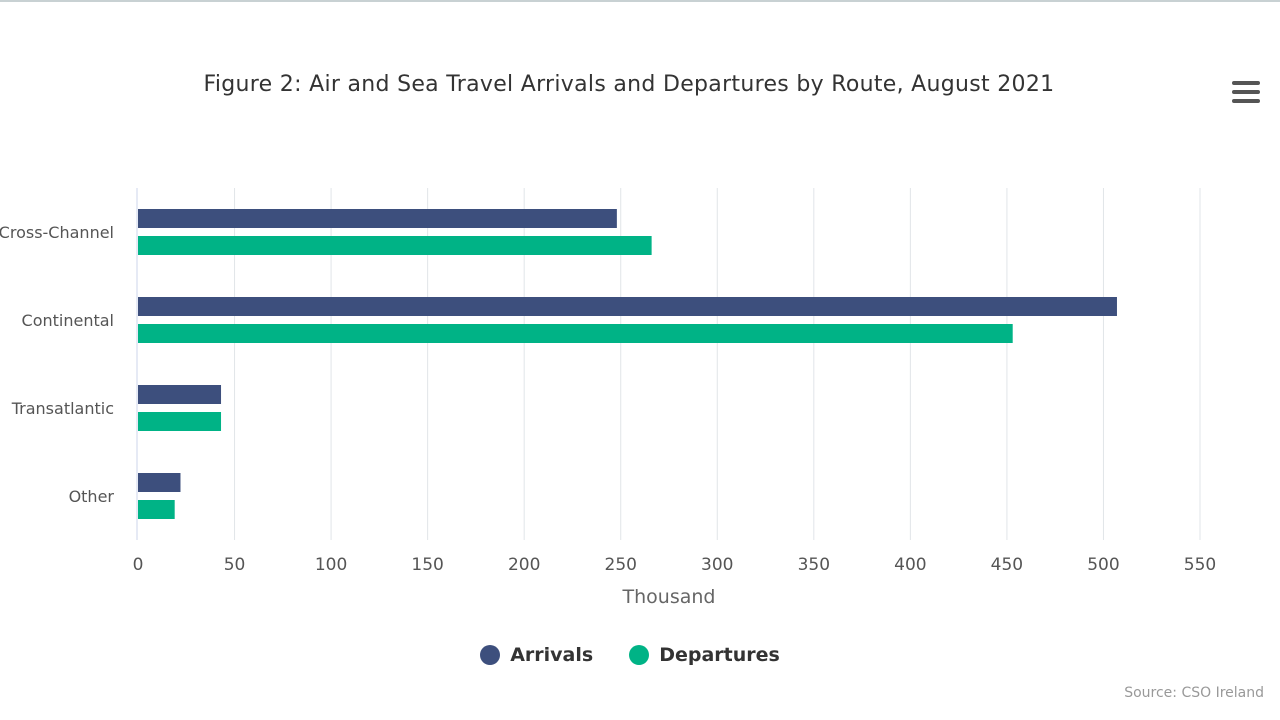  What do you see at coordinates (156, 509) in the screenshot?
I see `bar-departures-other` at bounding box center [156, 509].